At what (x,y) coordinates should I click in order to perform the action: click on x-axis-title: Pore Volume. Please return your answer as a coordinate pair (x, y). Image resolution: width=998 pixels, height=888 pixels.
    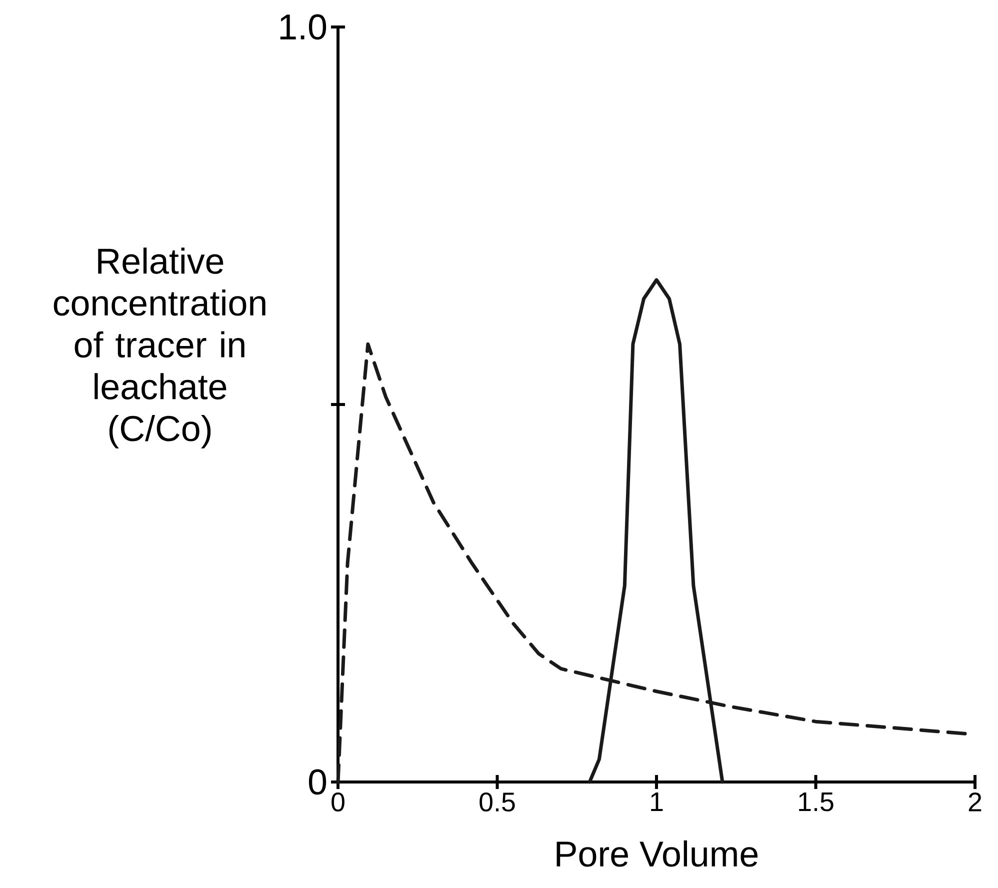
    Looking at the image, I should click on (657, 853).